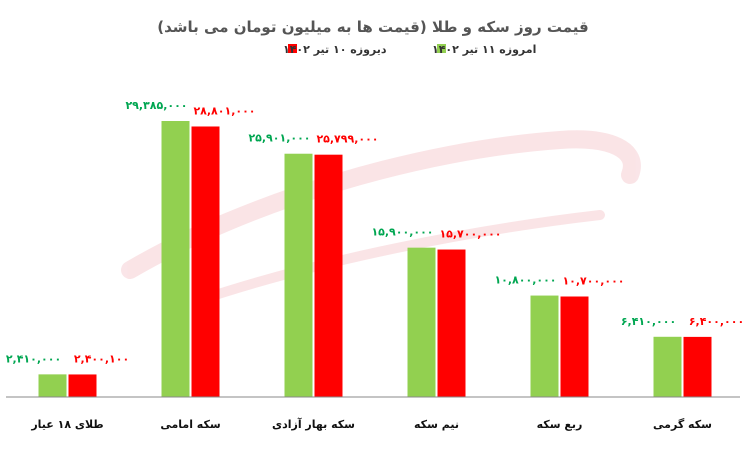  Describe the element at coordinates (470, 234) in the screenshot. I see `value-label-yesterday-3: ۱۵,۷۰۰,۰۰۰` at that location.